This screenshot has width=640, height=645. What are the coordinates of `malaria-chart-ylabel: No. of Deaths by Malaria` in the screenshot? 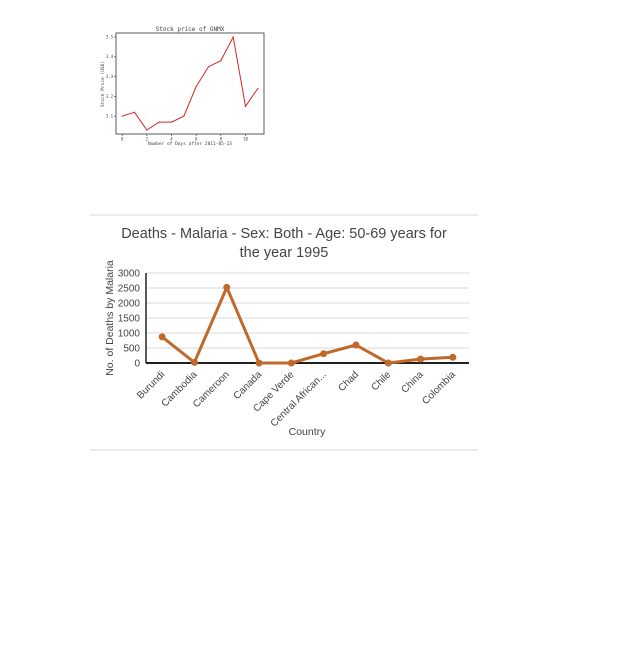 It's located at (110, 318).